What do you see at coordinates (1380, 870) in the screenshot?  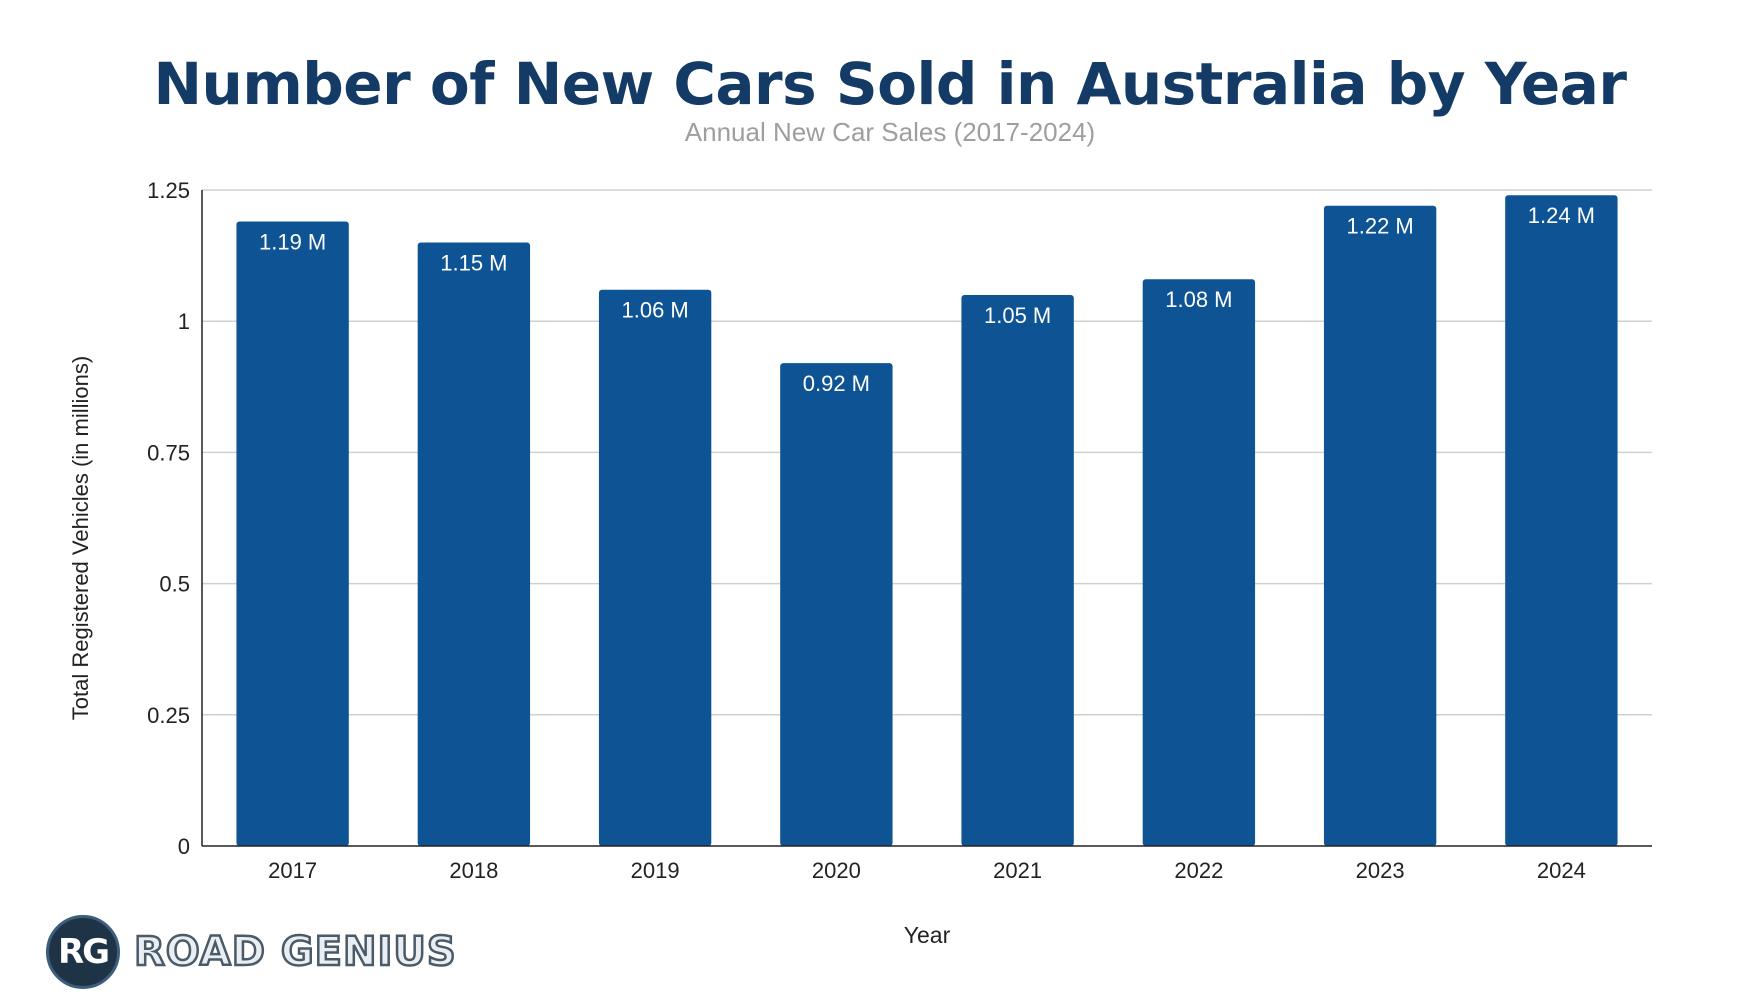 I see `x-tick-label: 2023` at bounding box center [1380, 870].